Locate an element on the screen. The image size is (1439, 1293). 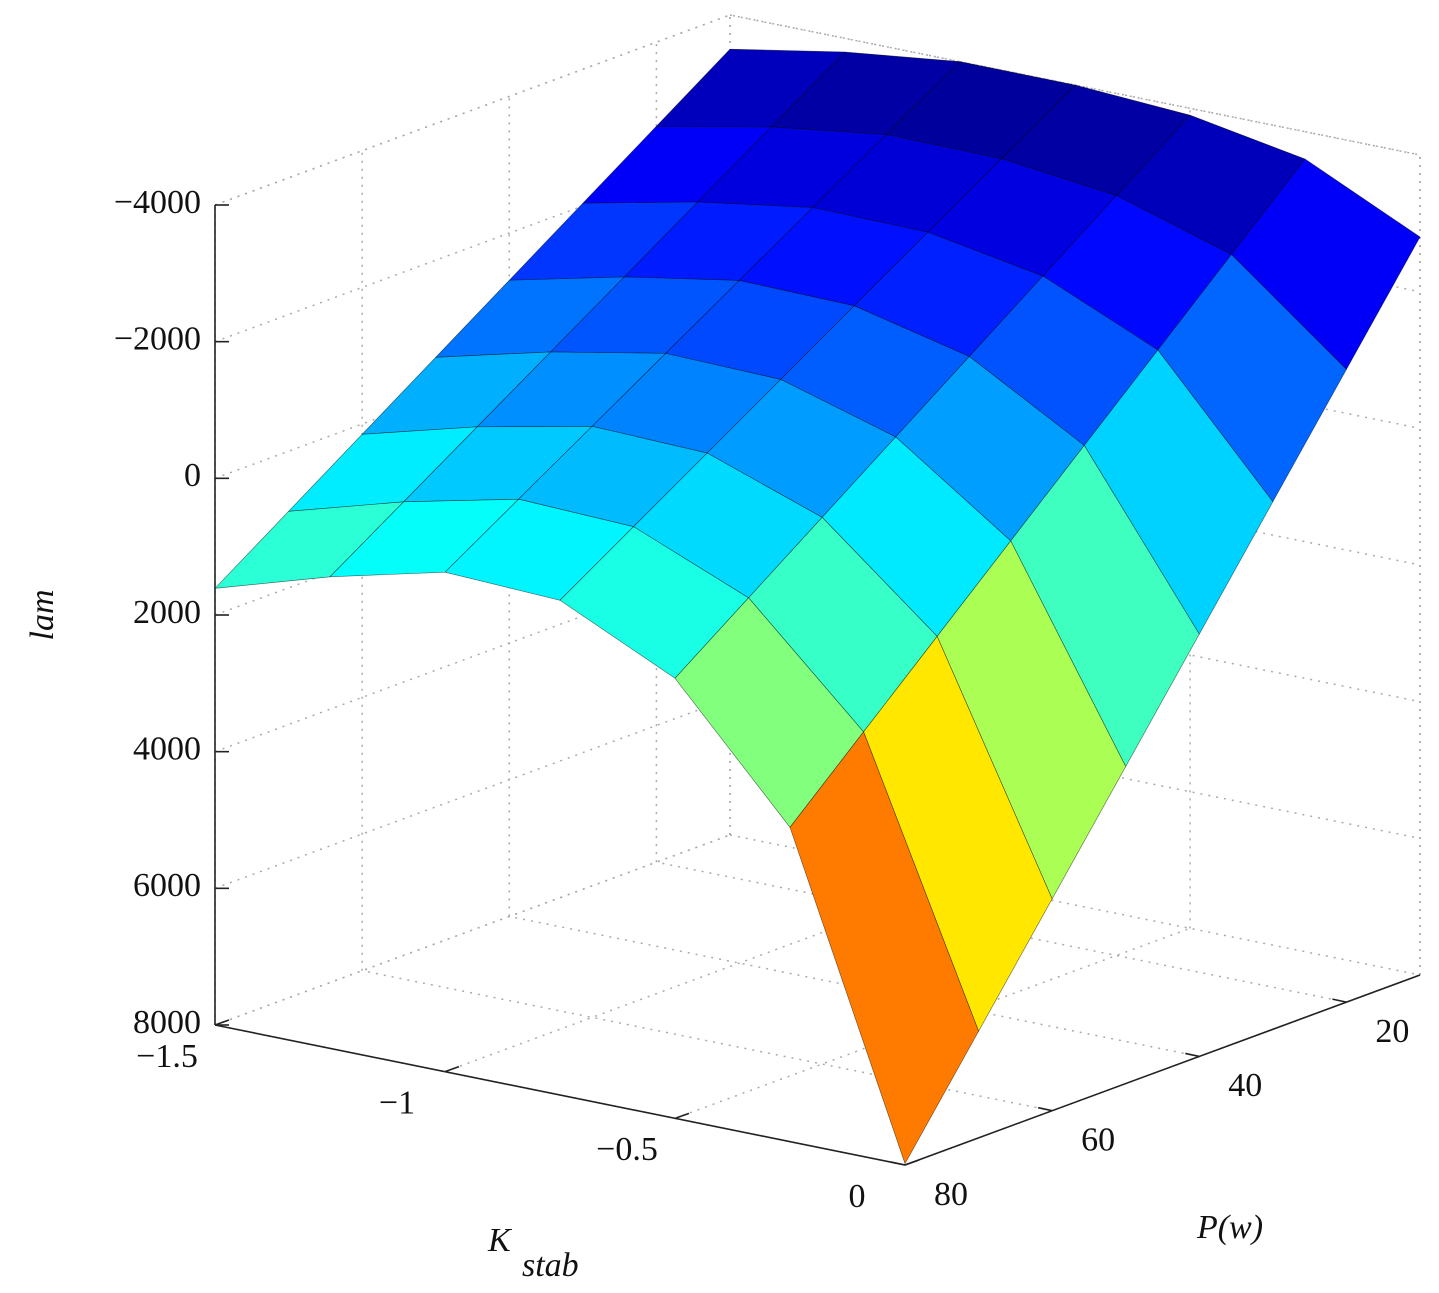
z-tick-label: −4000 is located at coordinates (157, 202).